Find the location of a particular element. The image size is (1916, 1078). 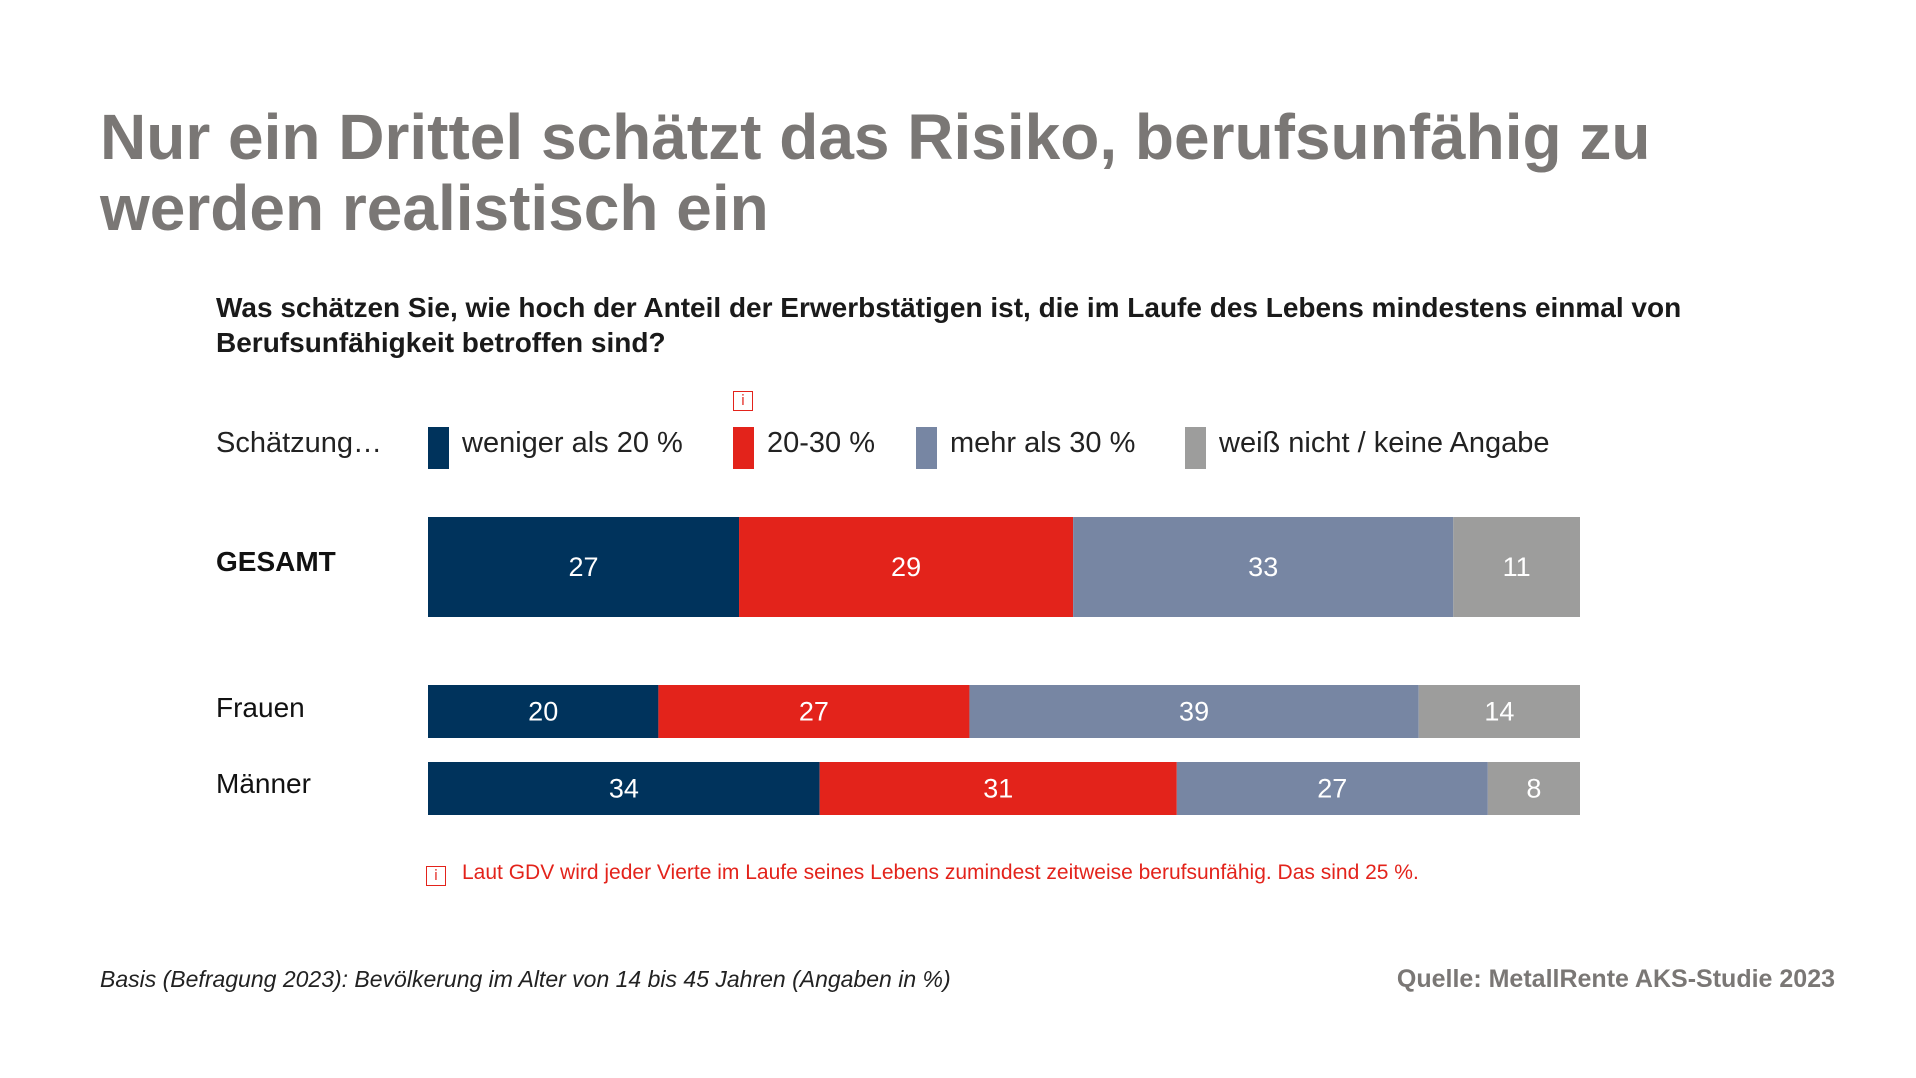

category-label: Männer is located at coordinates (263, 783).